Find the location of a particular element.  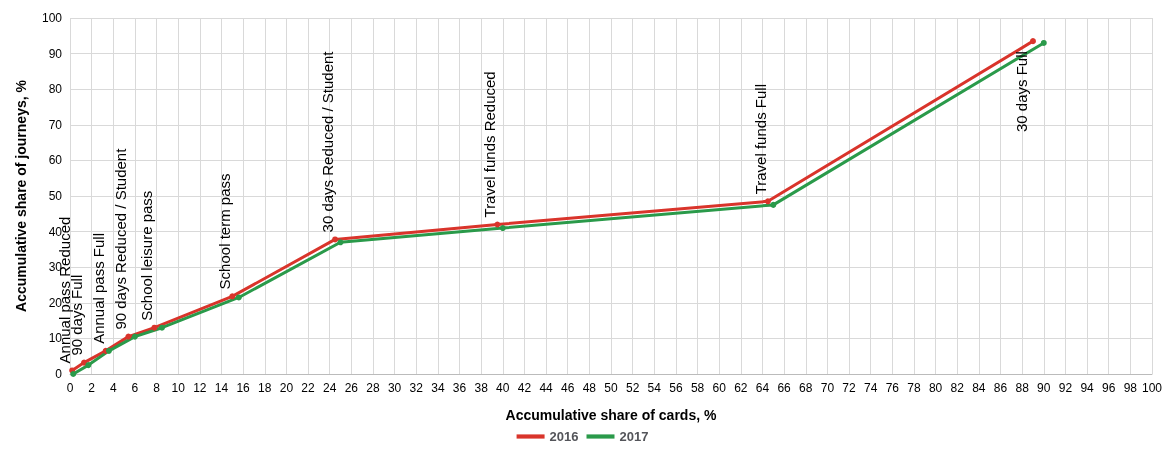

x-tick-label: 44 is located at coordinates (546, 388).